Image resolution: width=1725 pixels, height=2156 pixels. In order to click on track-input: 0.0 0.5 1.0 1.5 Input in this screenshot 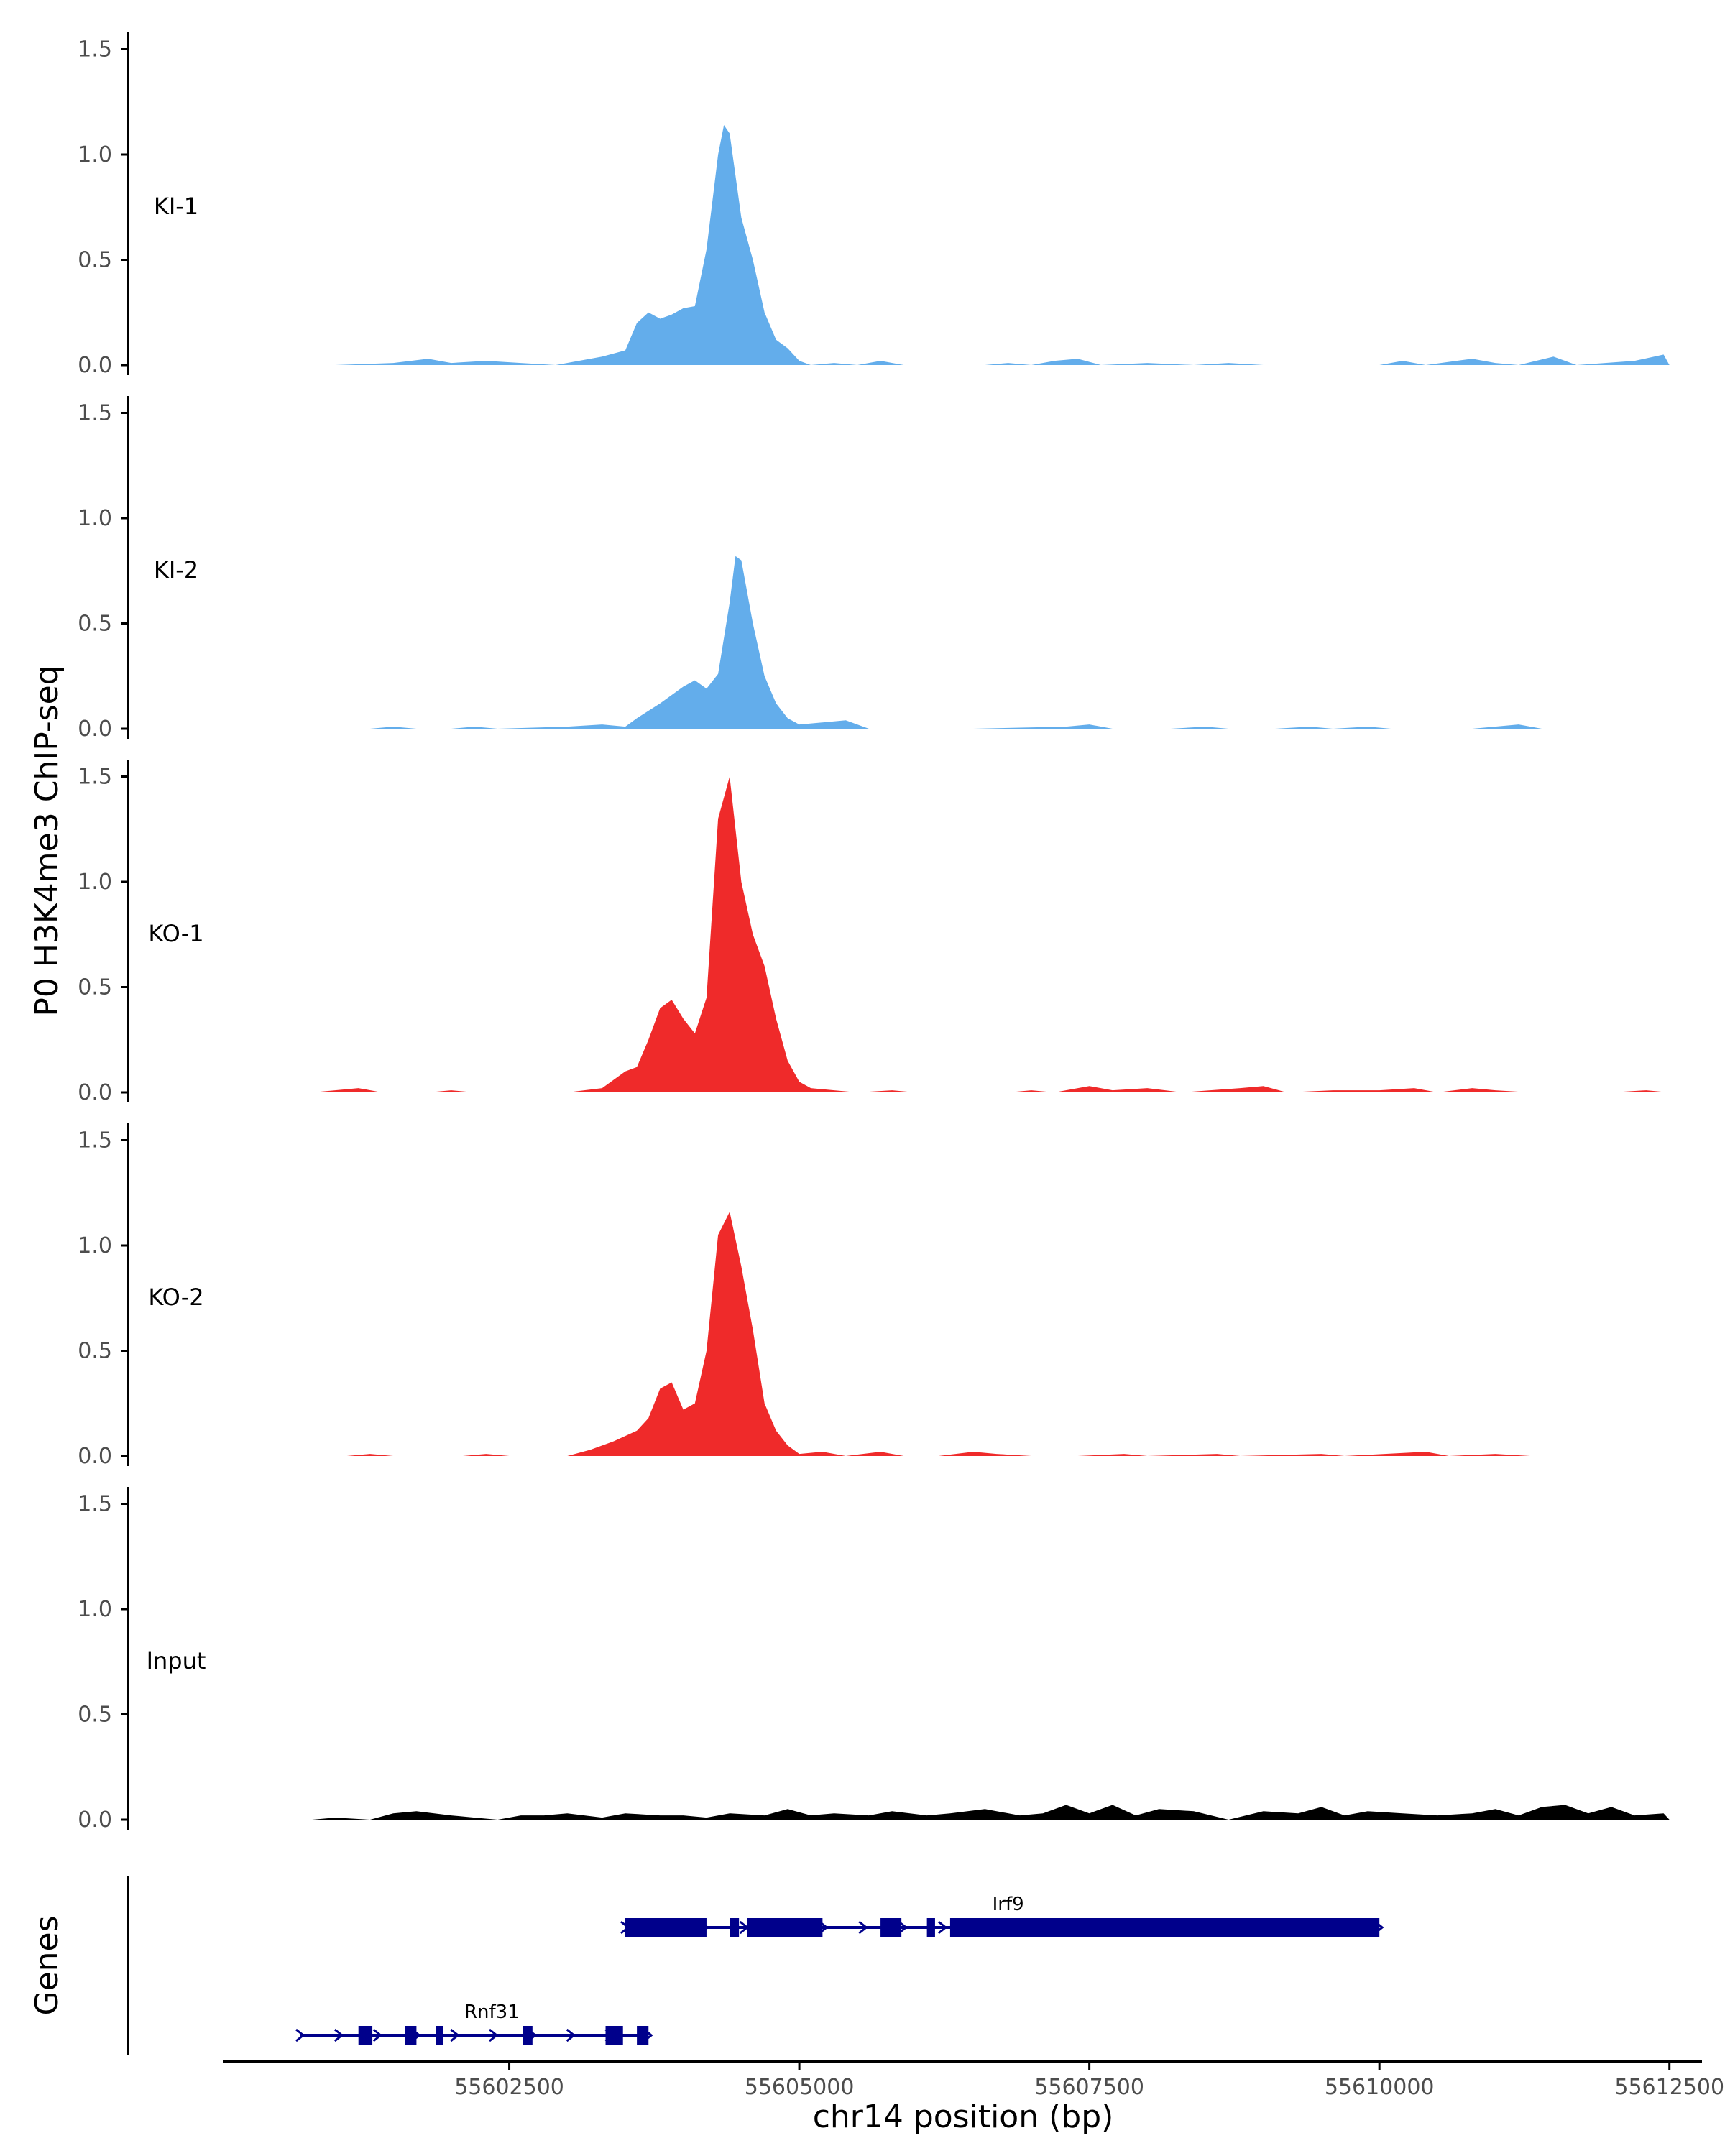, I will do `click(874, 1660)`.